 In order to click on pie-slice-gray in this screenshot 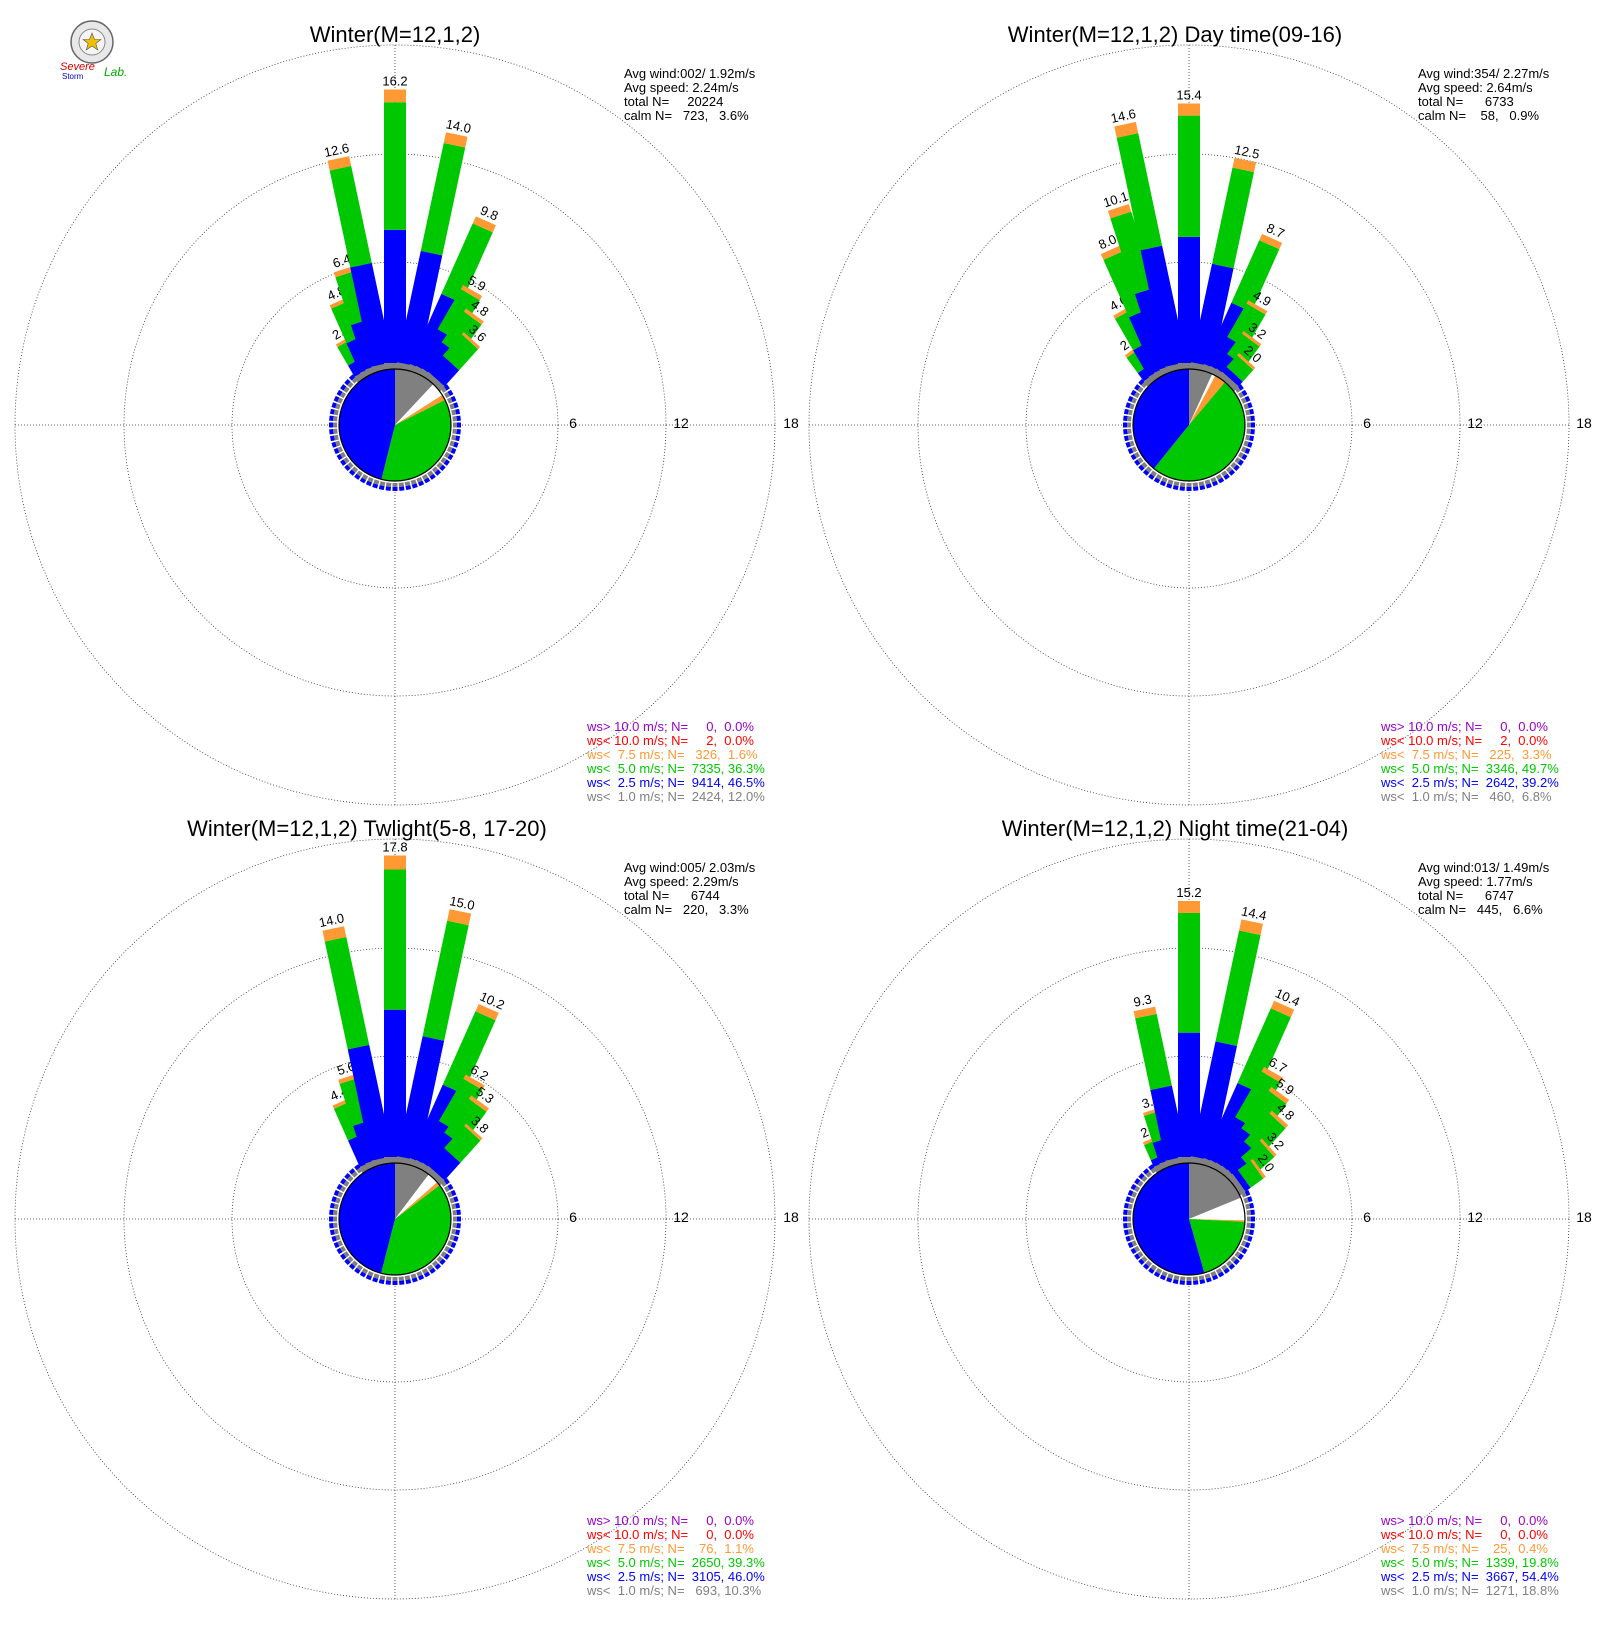, I will do `click(414, 397)`.